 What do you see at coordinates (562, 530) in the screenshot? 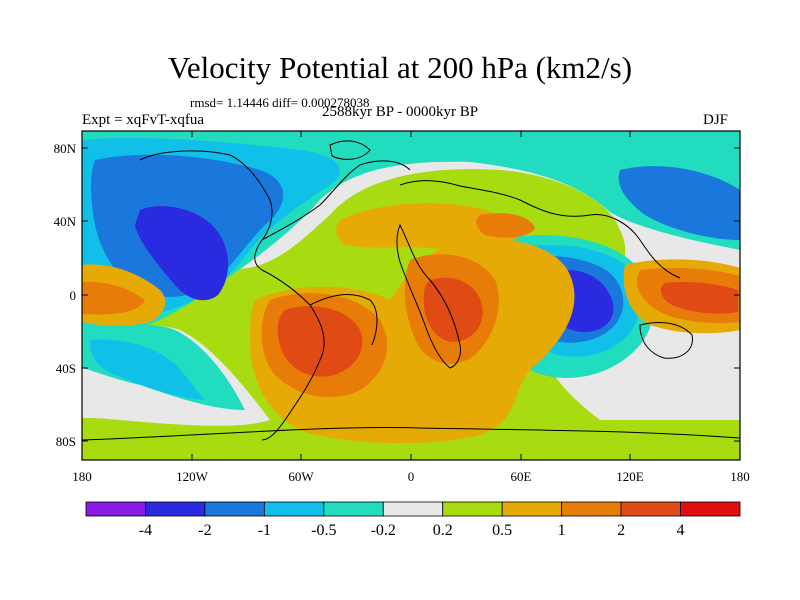
I see `colorbar-label: 1` at bounding box center [562, 530].